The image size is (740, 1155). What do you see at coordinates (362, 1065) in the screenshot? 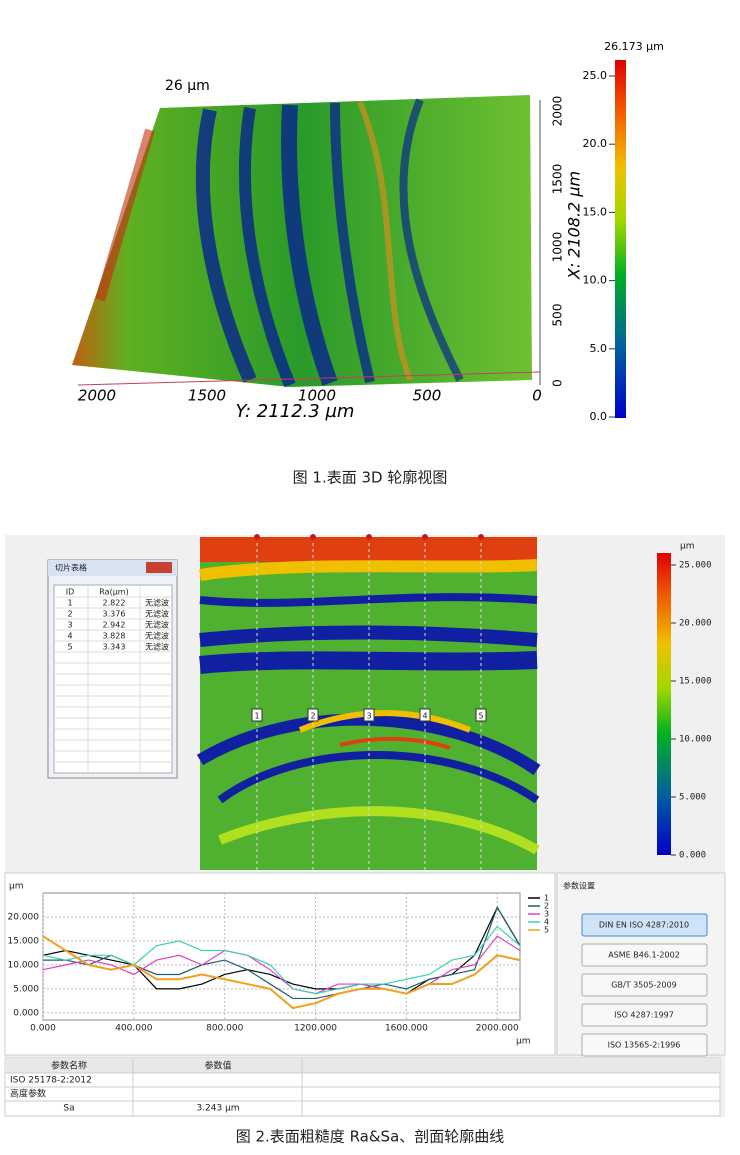
I see `table-header-bg` at bounding box center [362, 1065].